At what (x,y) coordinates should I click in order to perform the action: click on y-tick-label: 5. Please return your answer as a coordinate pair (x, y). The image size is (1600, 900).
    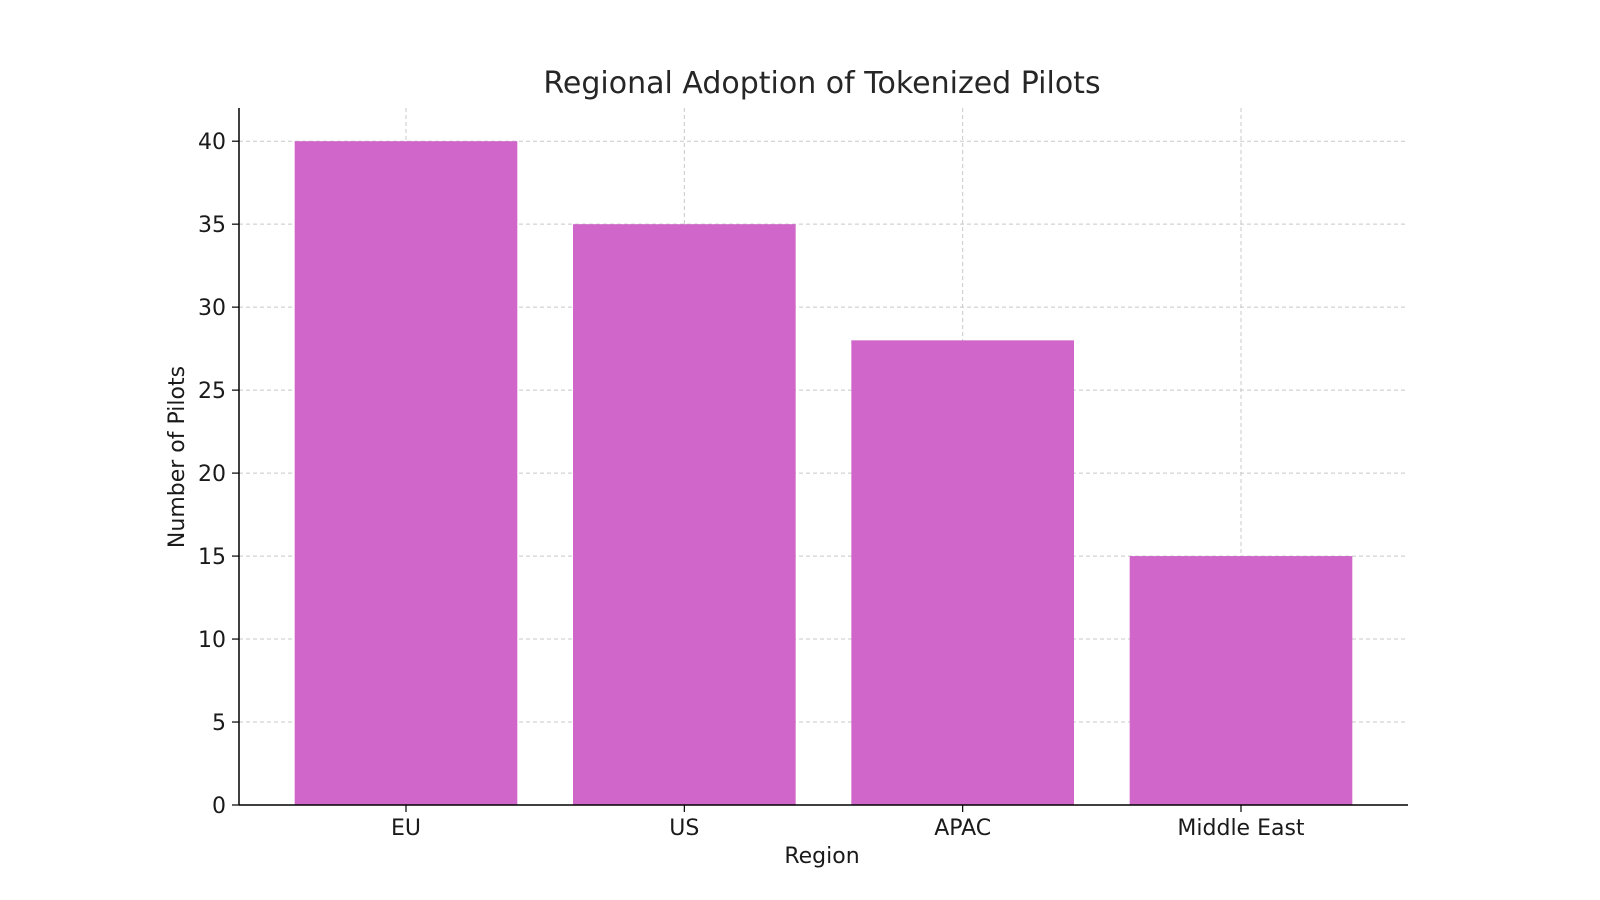
    Looking at the image, I should click on (219, 723).